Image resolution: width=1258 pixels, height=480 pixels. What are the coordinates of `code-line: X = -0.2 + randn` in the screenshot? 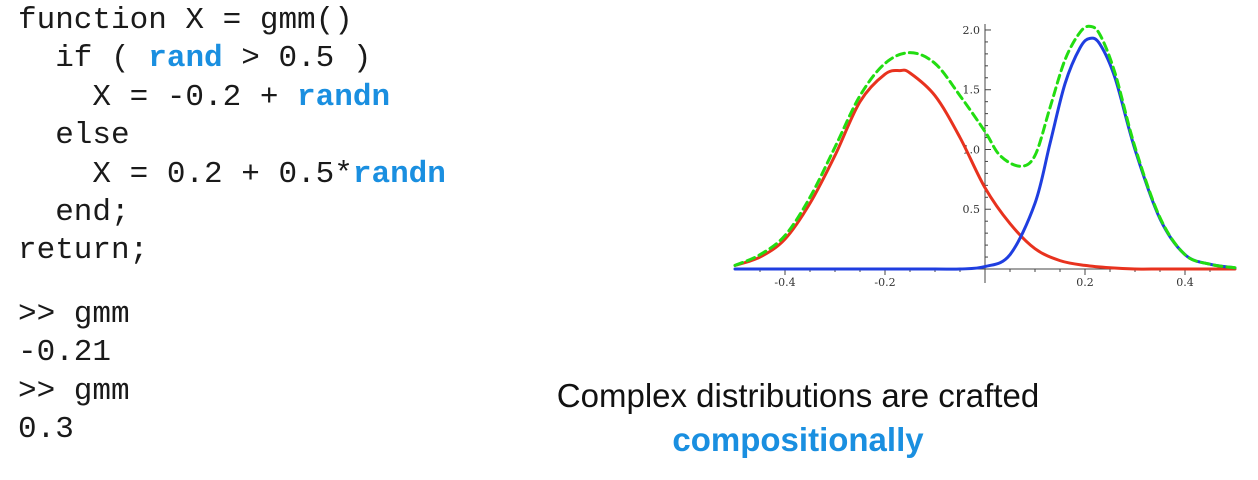 It's located at (232, 98).